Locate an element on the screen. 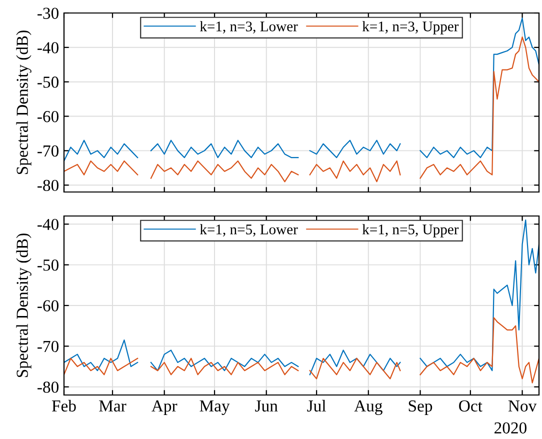  x-tick-label: Nov is located at coordinates (522, 406).